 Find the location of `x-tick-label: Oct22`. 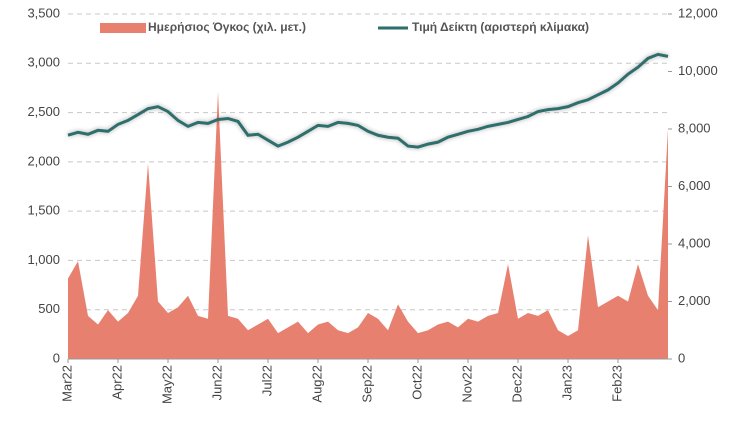

x-tick-label: Oct22 is located at coordinates (416, 382).